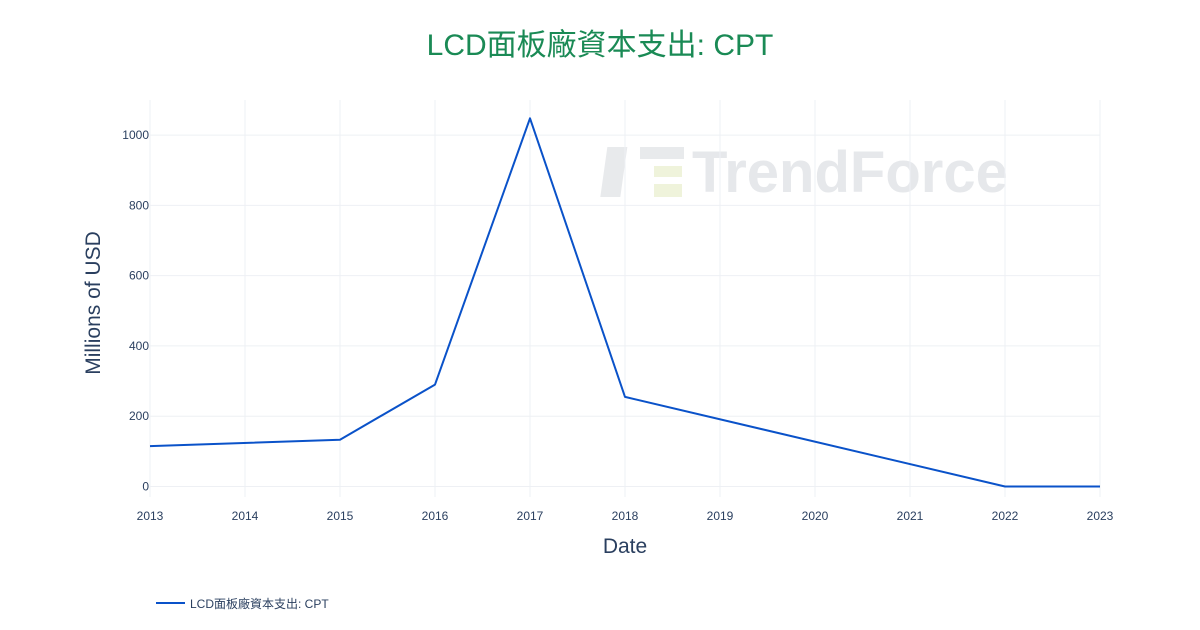 This screenshot has height=630, width=1200. What do you see at coordinates (910, 516) in the screenshot?
I see `x-tick-label: 2021` at bounding box center [910, 516].